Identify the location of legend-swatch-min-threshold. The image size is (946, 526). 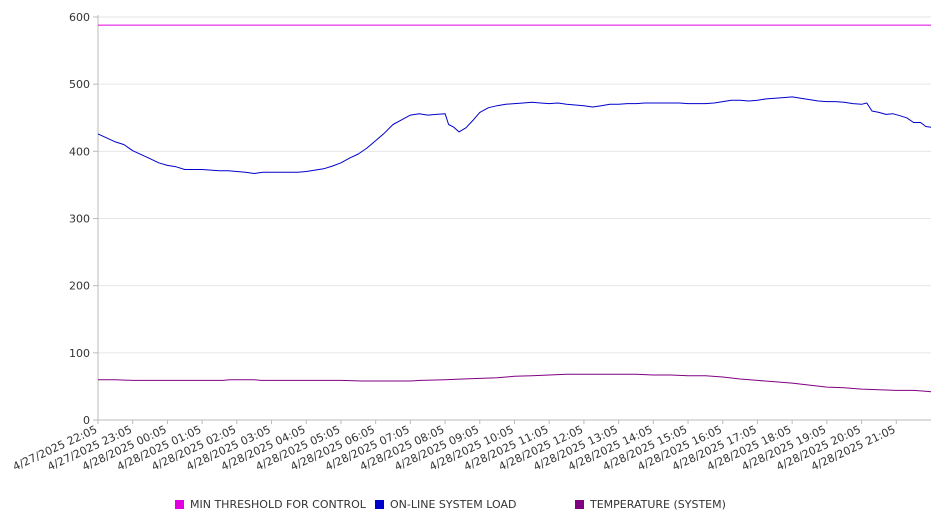
(179, 504).